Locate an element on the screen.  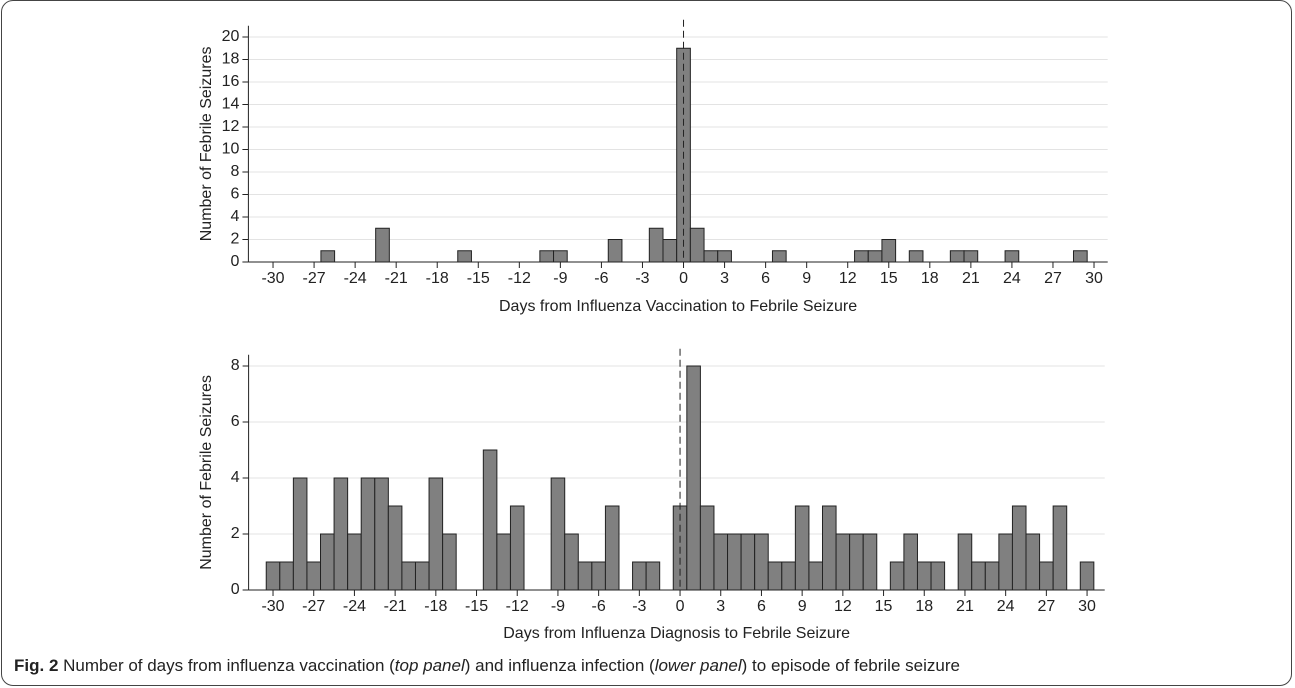
y-tick-label: 16 is located at coordinates (231, 81).